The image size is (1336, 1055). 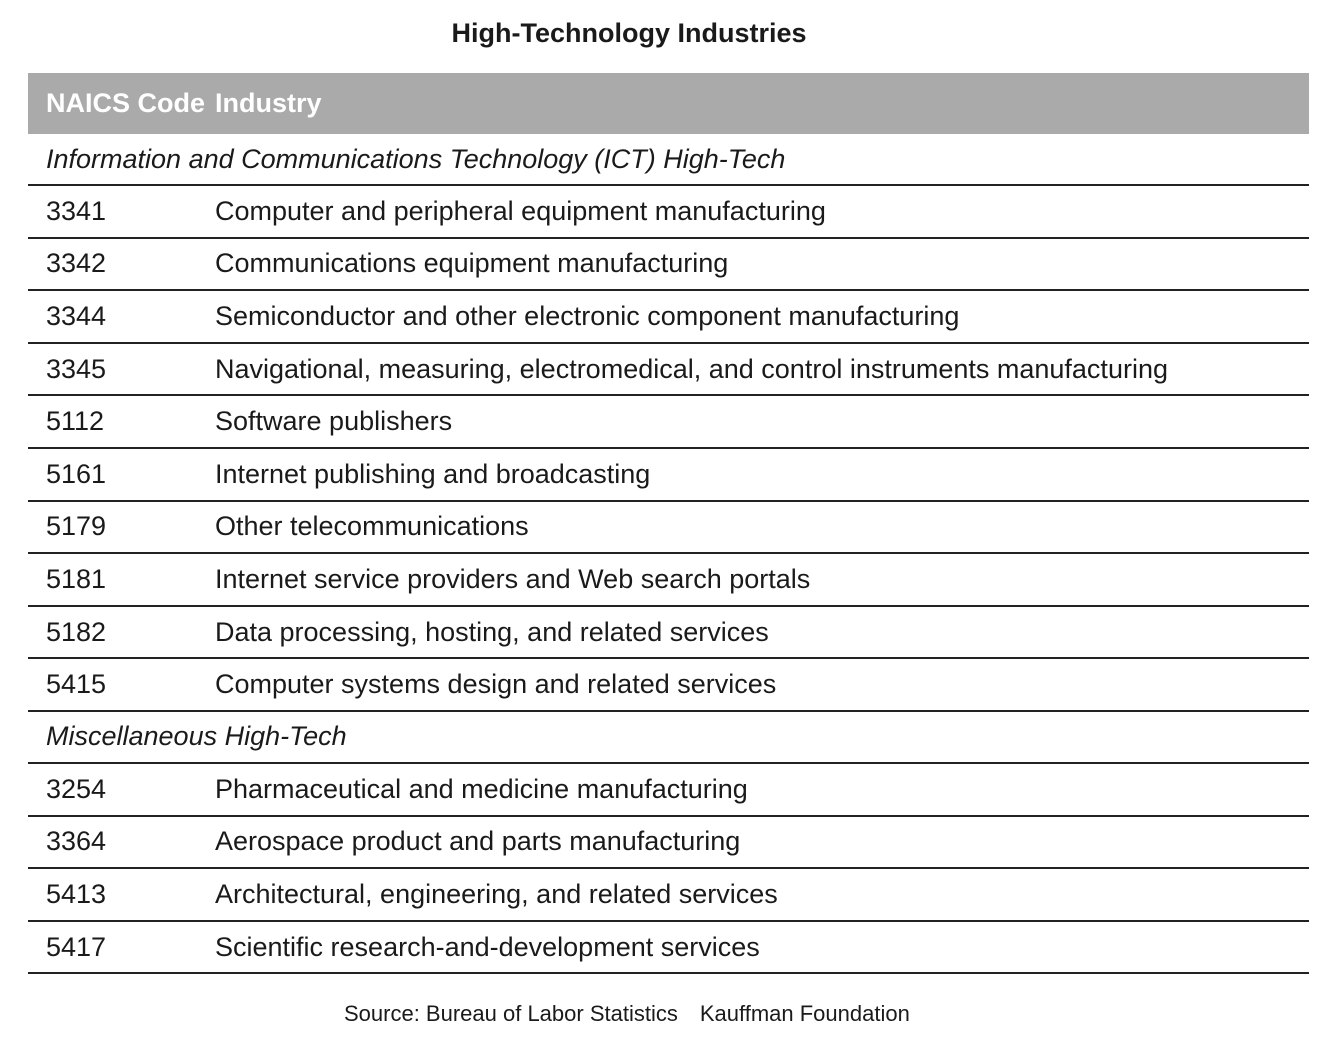 I want to click on naics-code: 5182, so click(x=76, y=631).